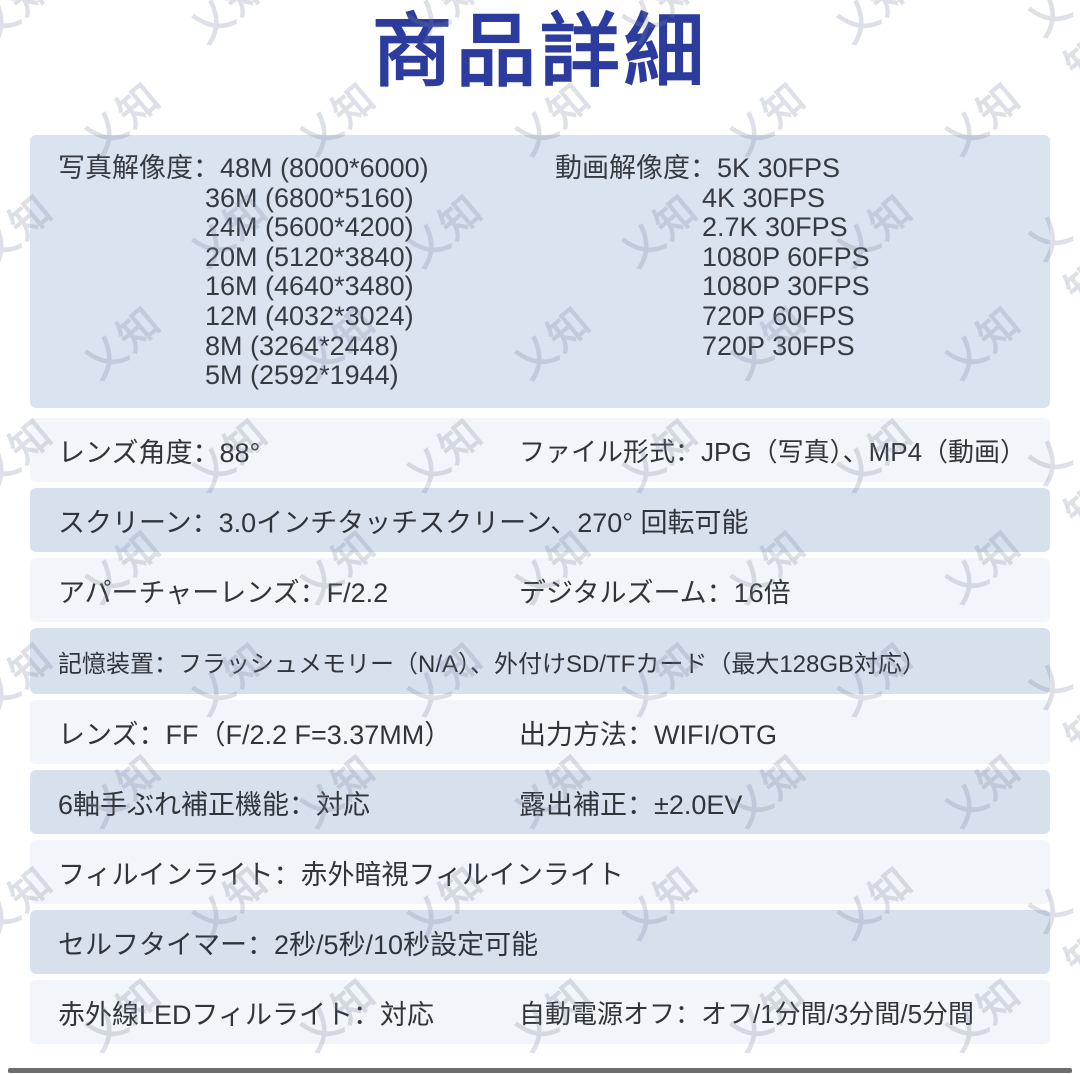 The height and width of the screenshot is (1074, 1080). What do you see at coordinates (309, 315) in the screenshot?
I see `photo-resolution-value: 12M (4032*3024)` at bounding box center [309, 315].